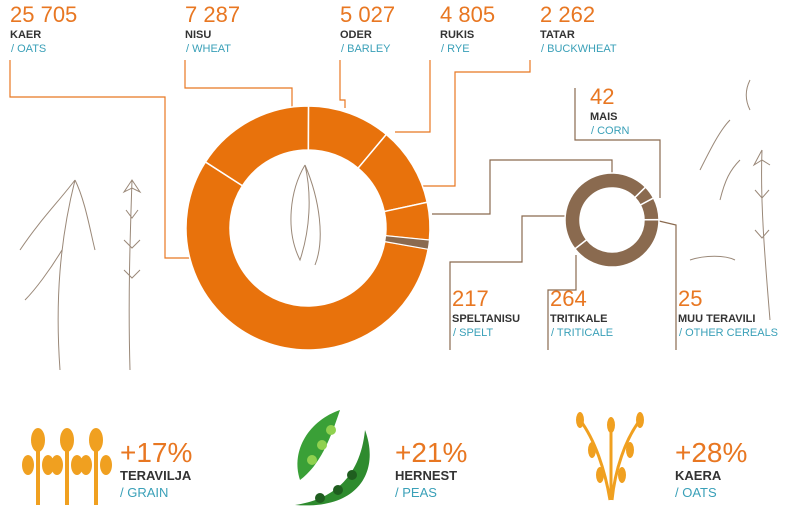 The image size is (785, 515). Describe the element at coordinates (407, 242) in the screenshot. I see `donut-slice-other` at that location.